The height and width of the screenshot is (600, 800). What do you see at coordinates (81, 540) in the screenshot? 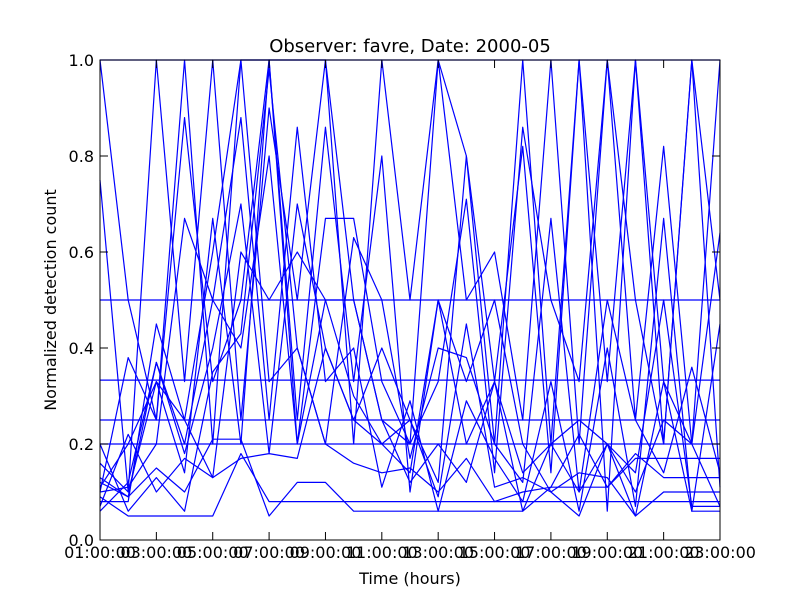
I see `y-tick-label: 0.0` at bounding box center [81, 540].